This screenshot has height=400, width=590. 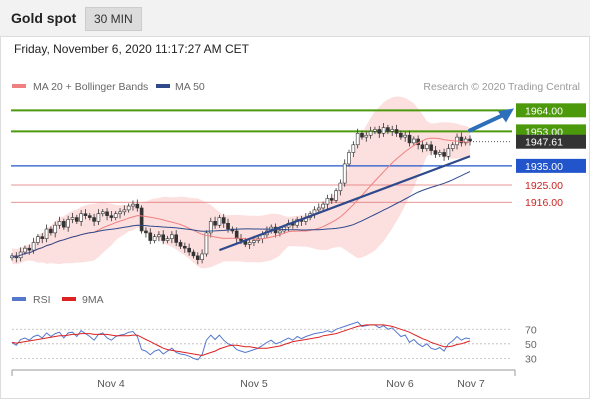 I want to click on rsi-tick-label: 30, so click(x=531, y=359).